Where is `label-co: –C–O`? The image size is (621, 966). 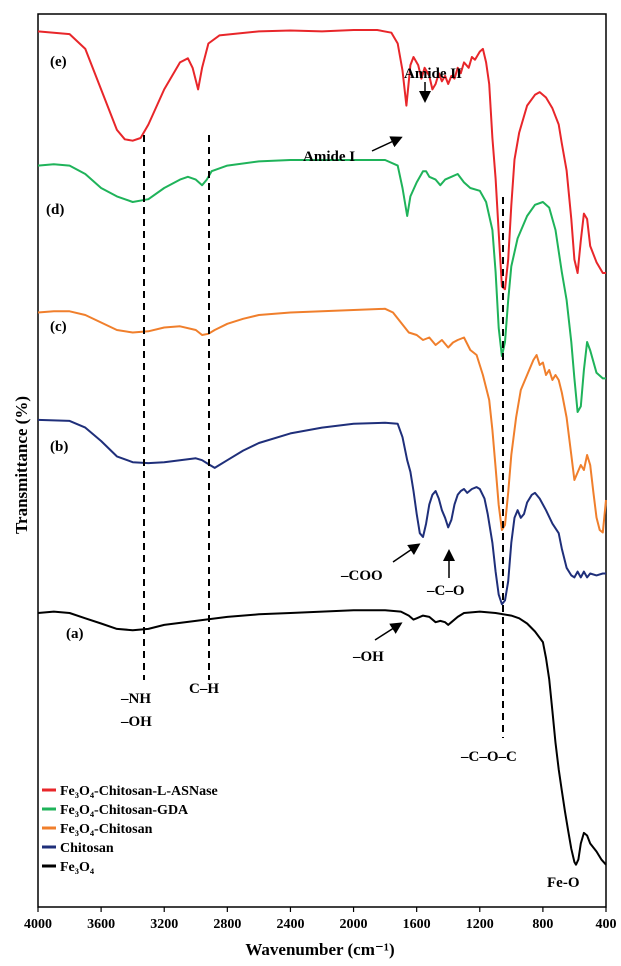 label-co: –C–O is located at coordinates (445, 591).